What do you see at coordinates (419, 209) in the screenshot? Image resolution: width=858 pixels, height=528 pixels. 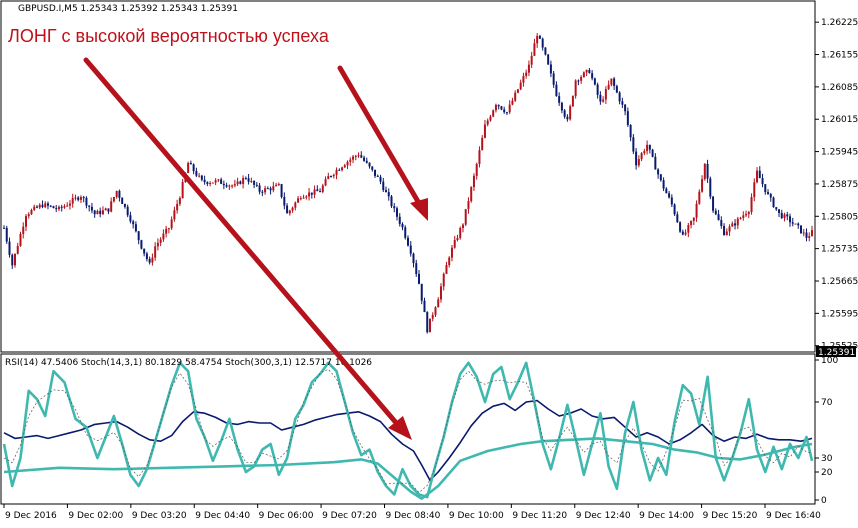 I see `arrow-head-price` at bounding box center [419, 209].